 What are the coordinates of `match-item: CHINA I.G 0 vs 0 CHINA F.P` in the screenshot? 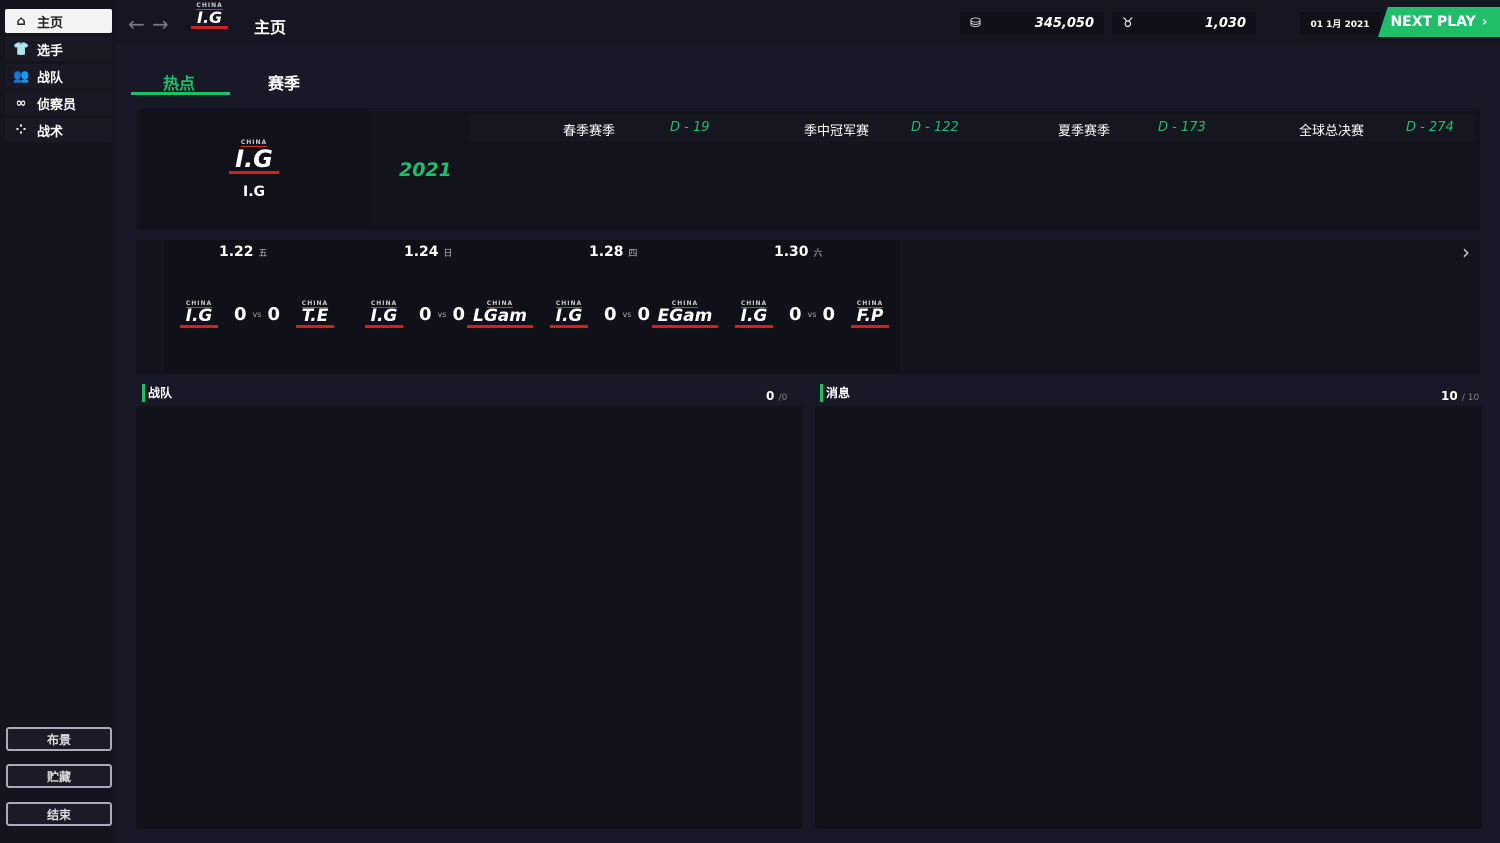 It's located at (812, 314).